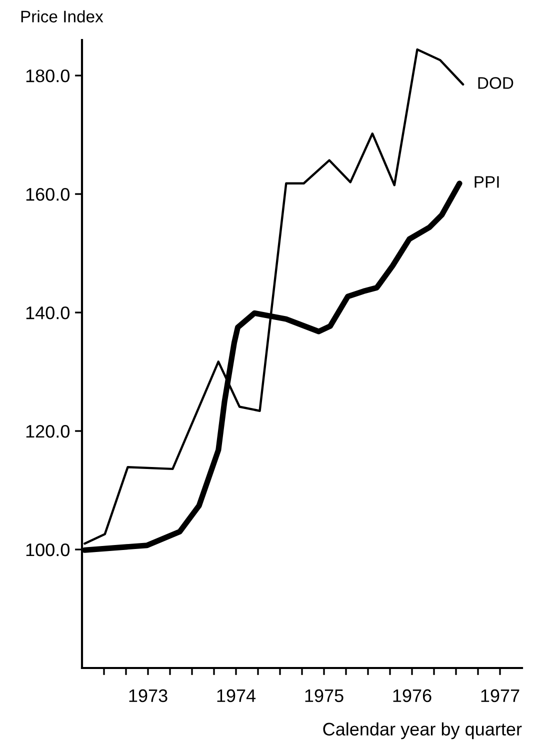 The image size is (555, 745). What do you see at coordinates (148, 695) in the screenshot?
I see `x-tick-label: 1973` at bounding box center [148, 695].